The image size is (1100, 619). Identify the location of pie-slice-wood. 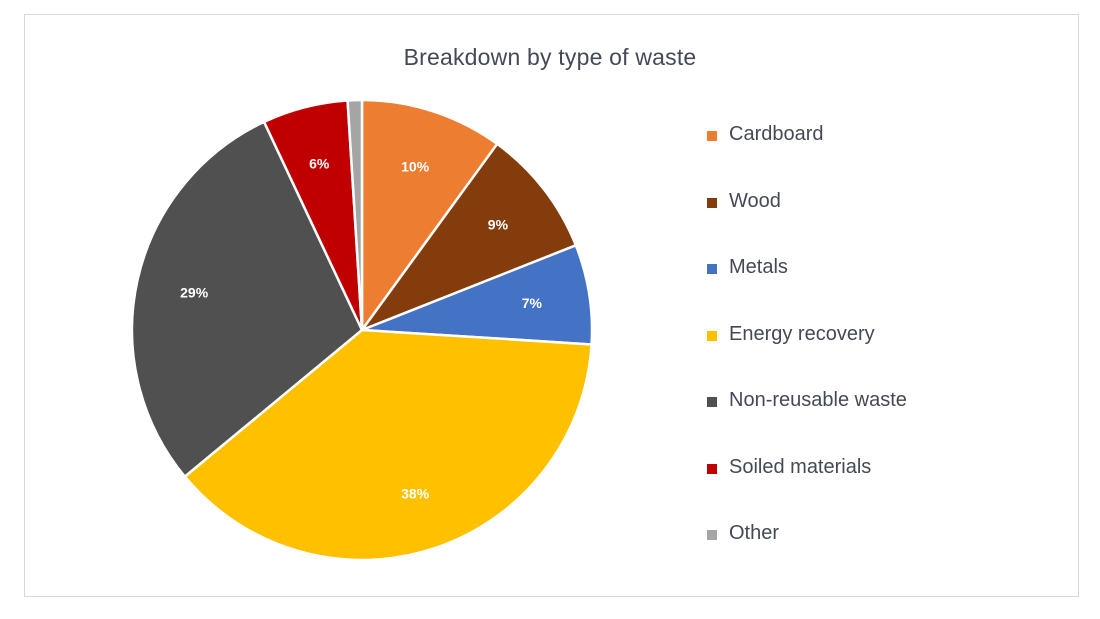
(469, 237).